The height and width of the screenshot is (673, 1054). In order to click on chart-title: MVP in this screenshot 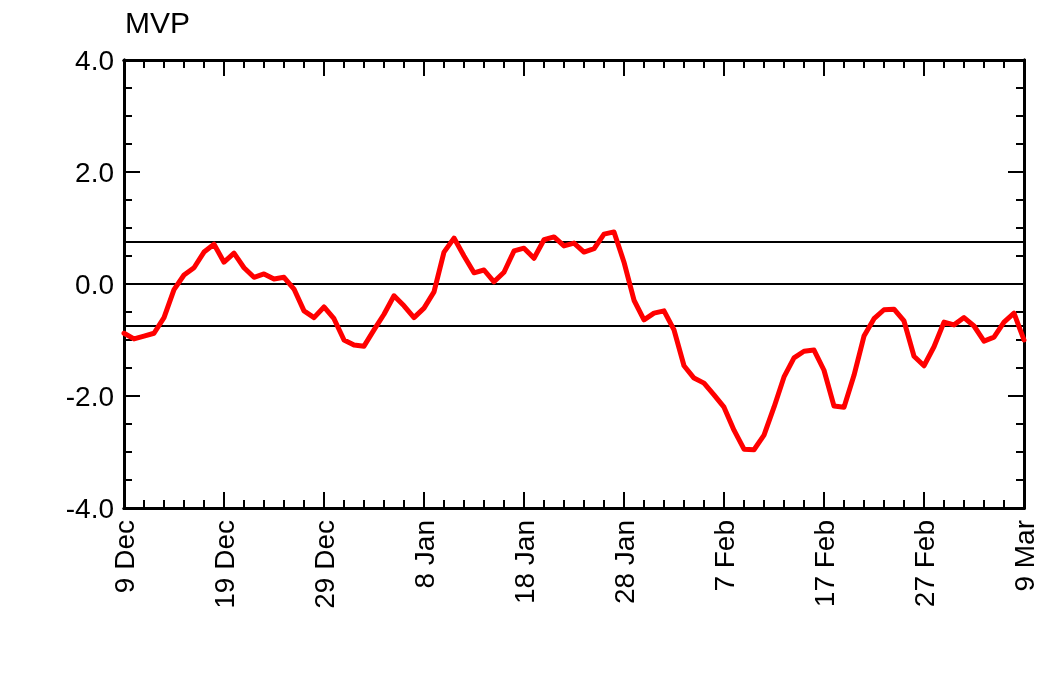, I will do `click(158, 22)`.